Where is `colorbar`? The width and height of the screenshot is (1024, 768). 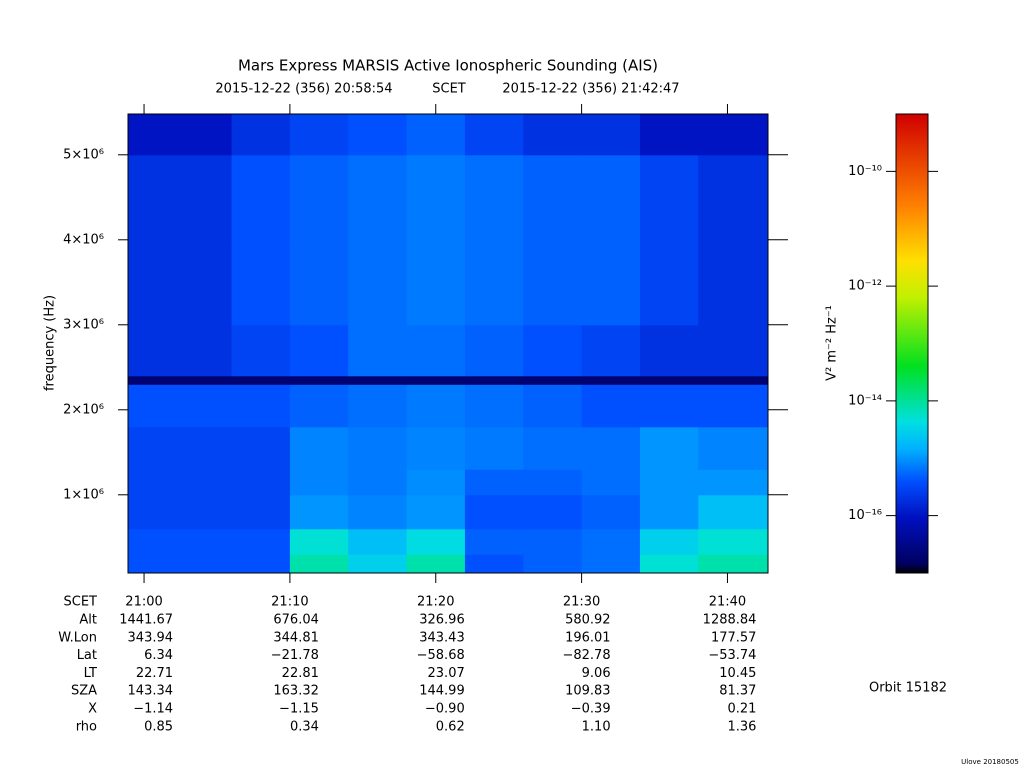 colorbar is located at coordinates (912, 343).